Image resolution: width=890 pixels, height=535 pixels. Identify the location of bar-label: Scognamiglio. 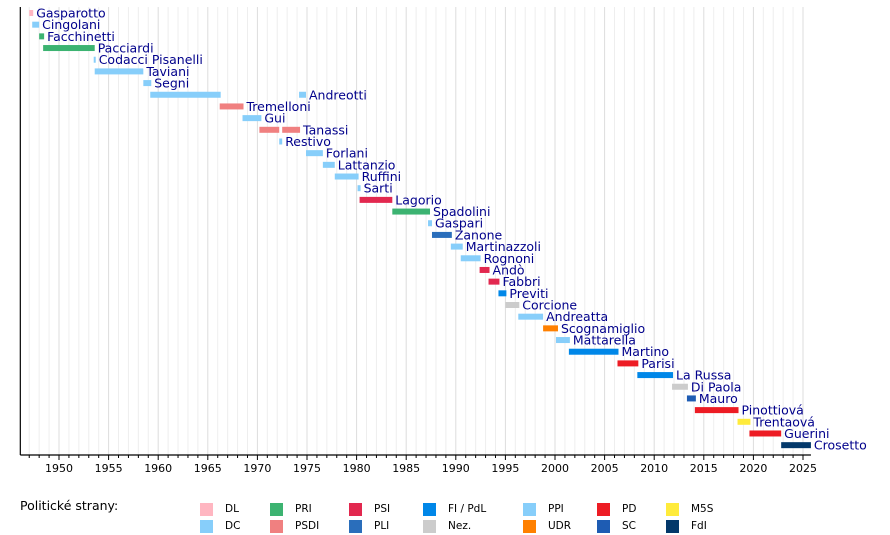
(603, 328).